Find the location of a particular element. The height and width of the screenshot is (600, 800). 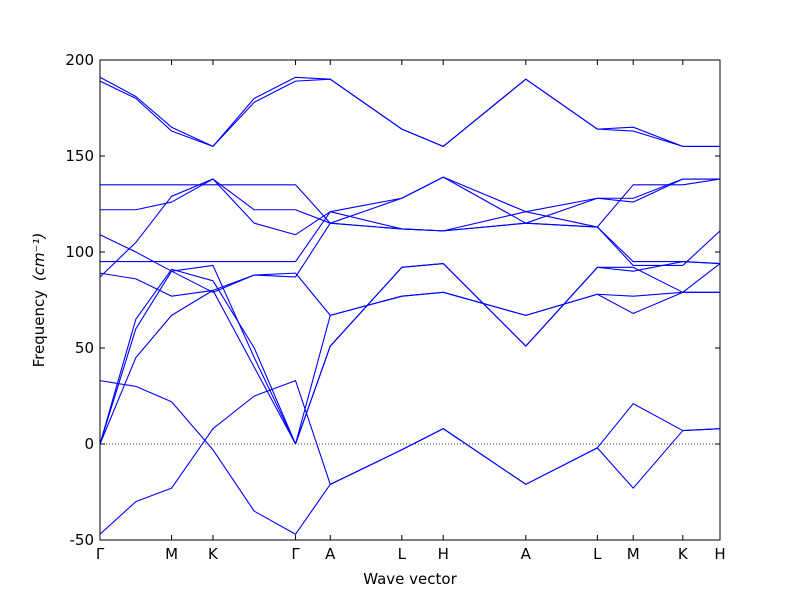

y-axis-label-unit: (cm⁻¹) is located at coordinates (39, 257).